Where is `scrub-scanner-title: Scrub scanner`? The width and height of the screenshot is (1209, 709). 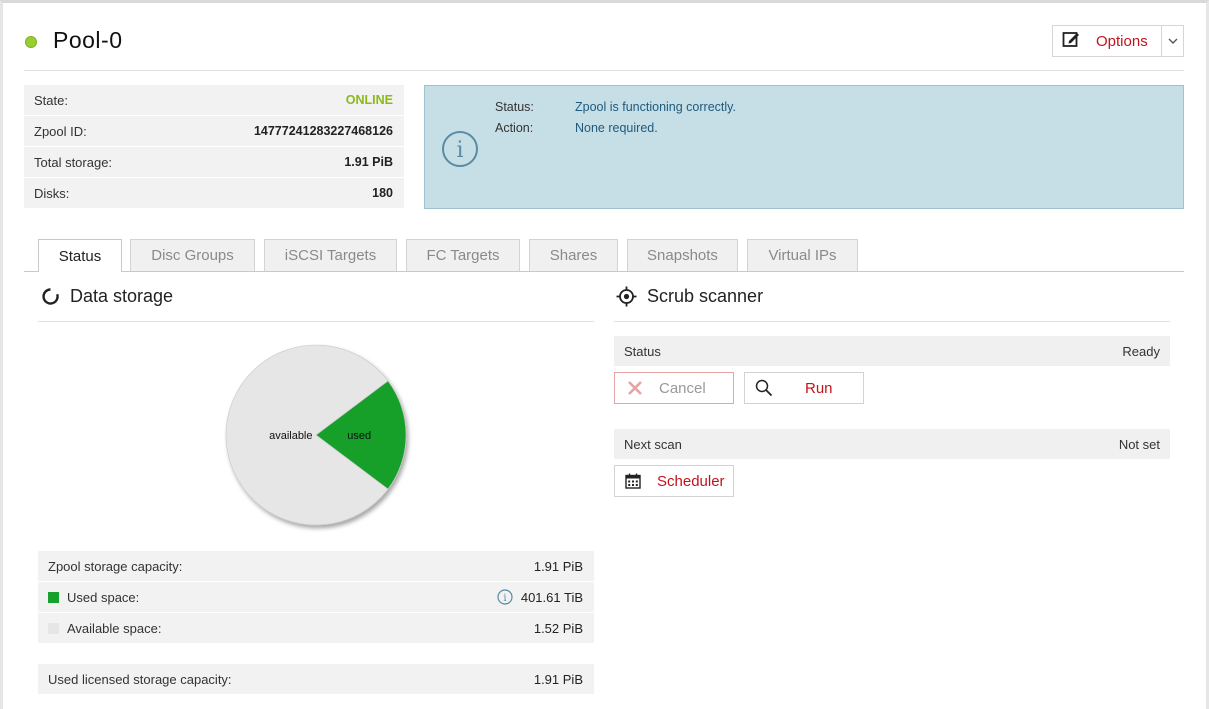 scrub-scanner-title: Scrub scanner is located at coordinates (705, 296).